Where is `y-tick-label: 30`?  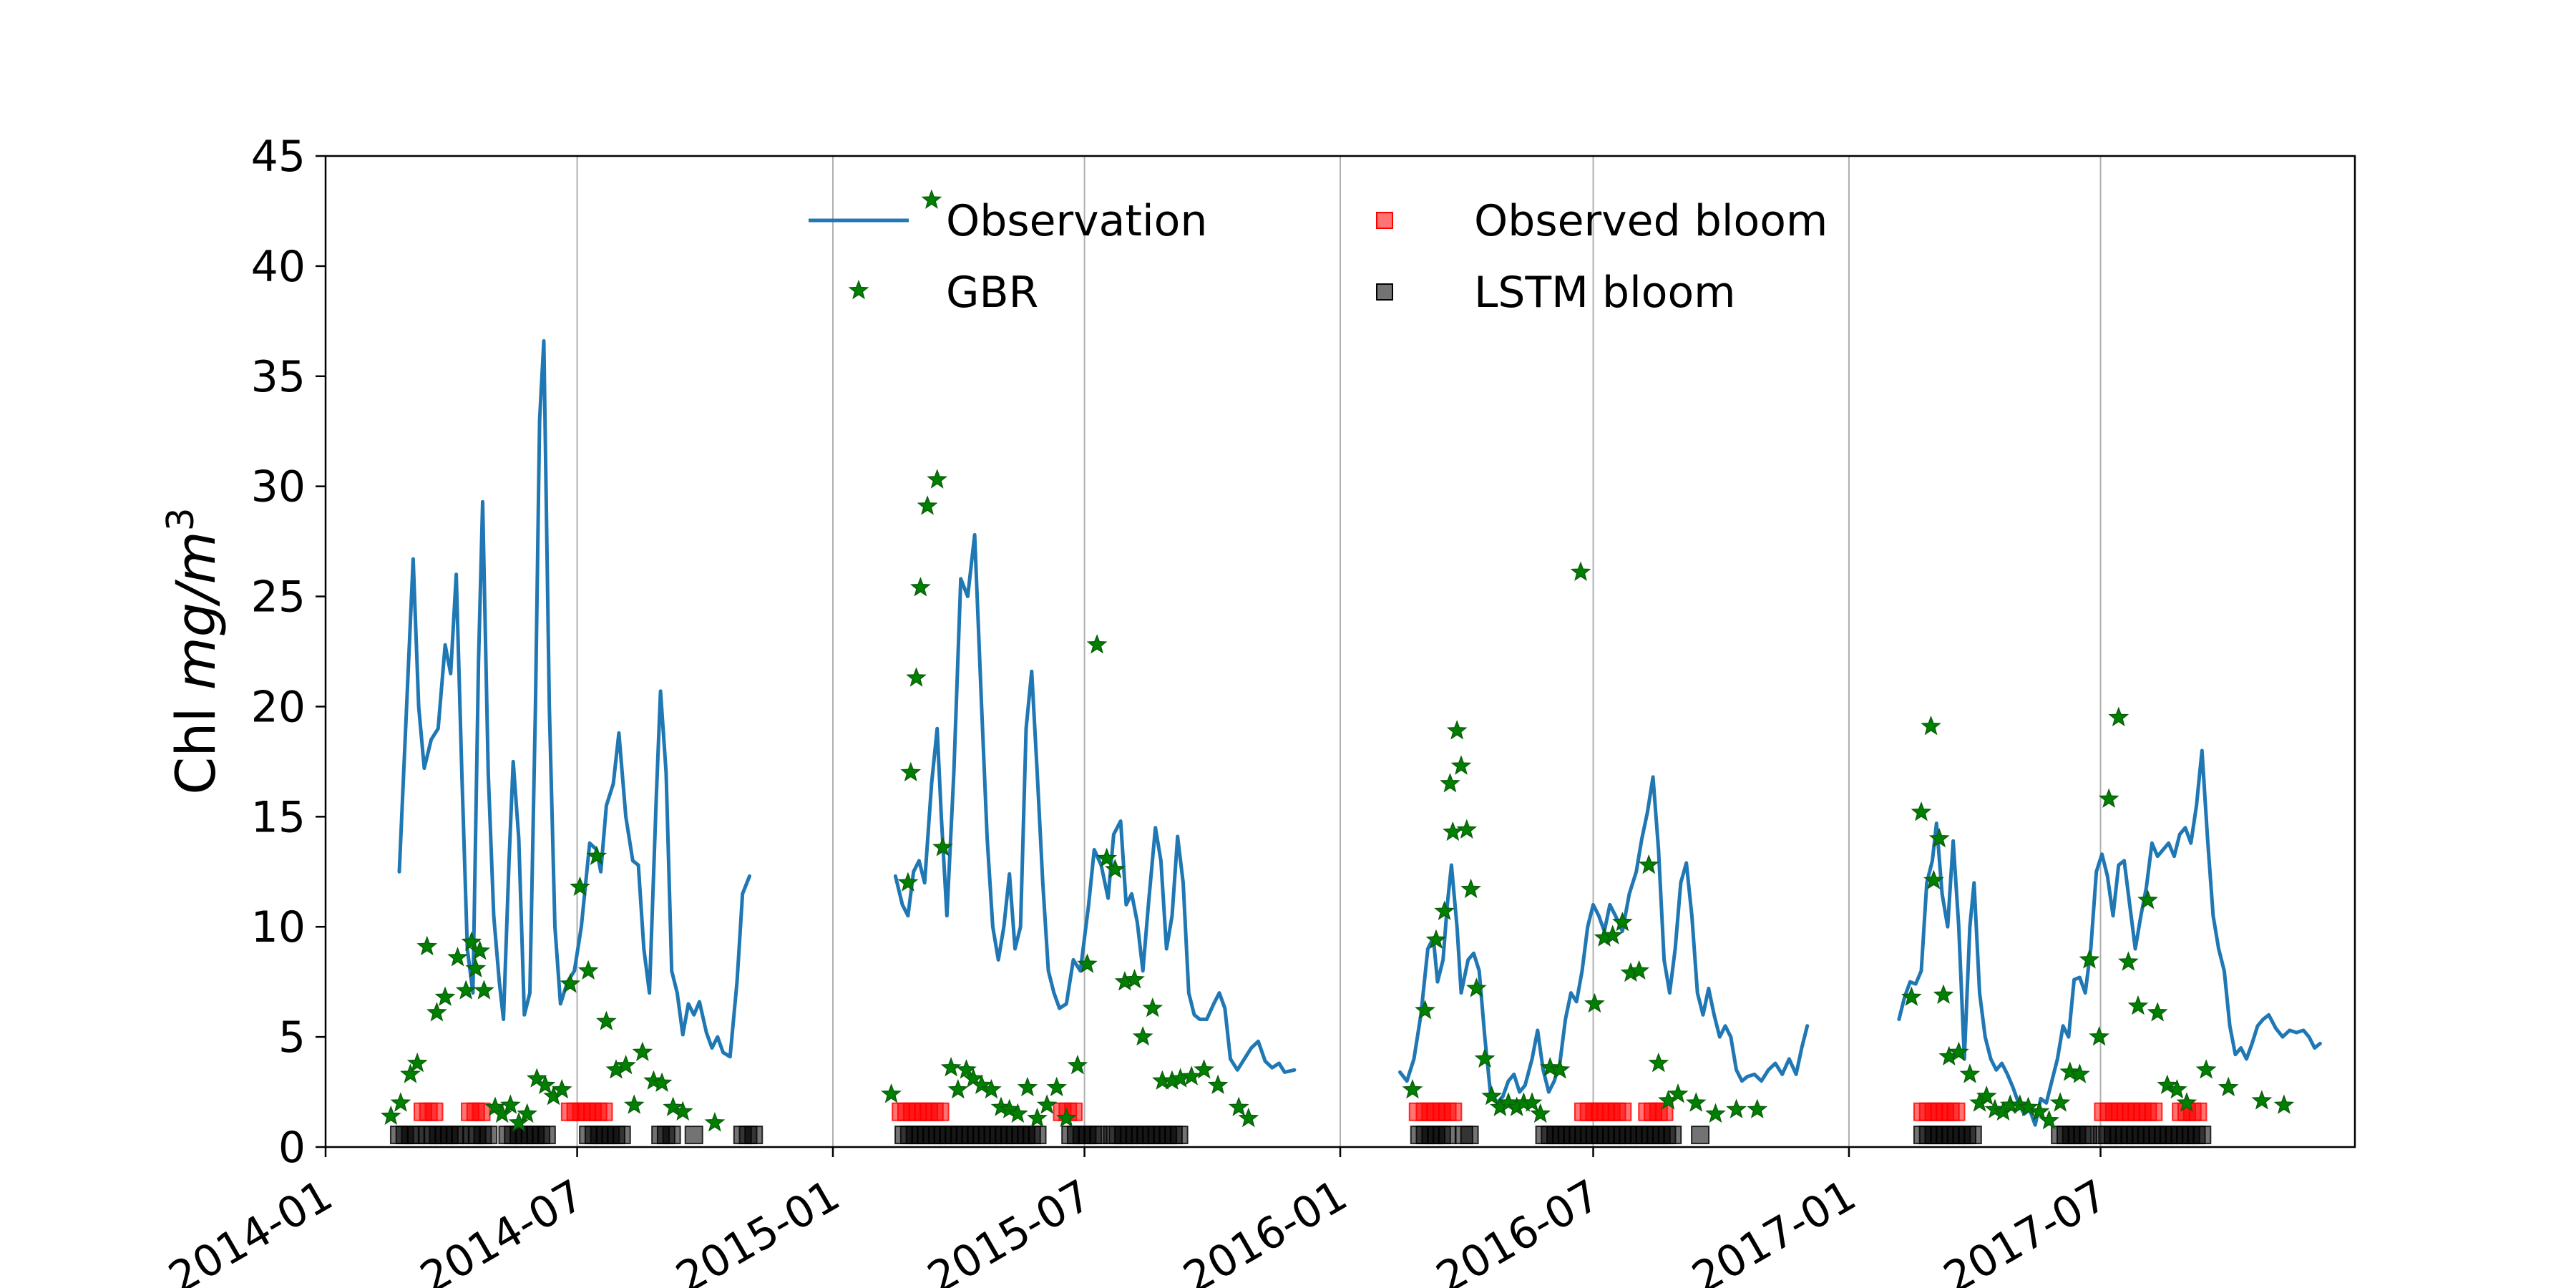
y-tick-label: 30 is located at coordinates (278, 487).